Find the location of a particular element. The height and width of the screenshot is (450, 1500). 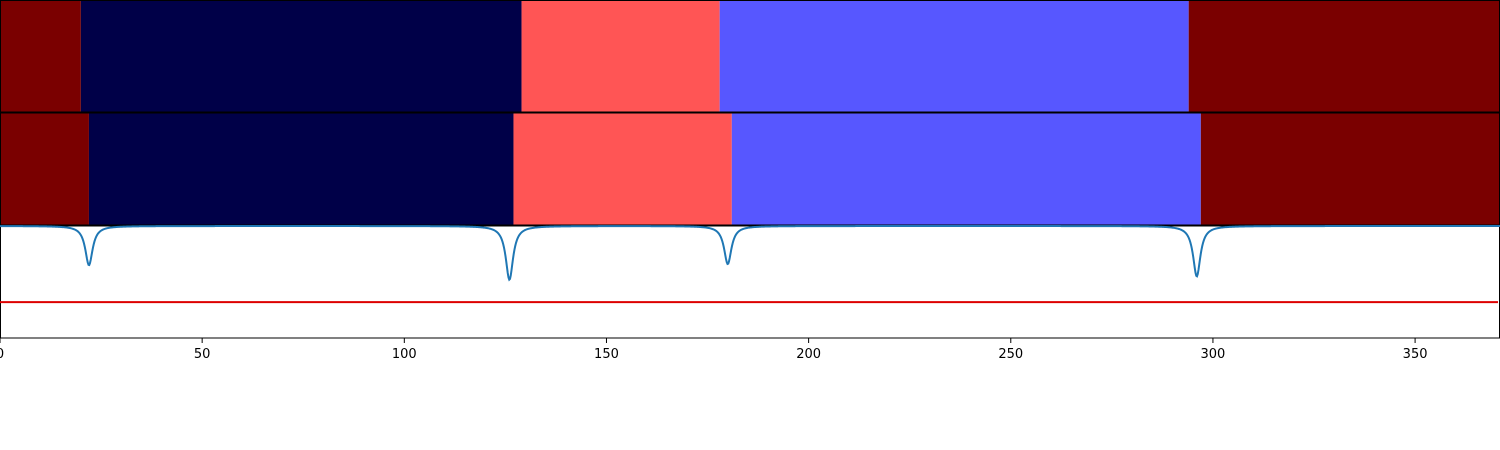

x-tick-label: 200 is located at coordinates (808, 354).